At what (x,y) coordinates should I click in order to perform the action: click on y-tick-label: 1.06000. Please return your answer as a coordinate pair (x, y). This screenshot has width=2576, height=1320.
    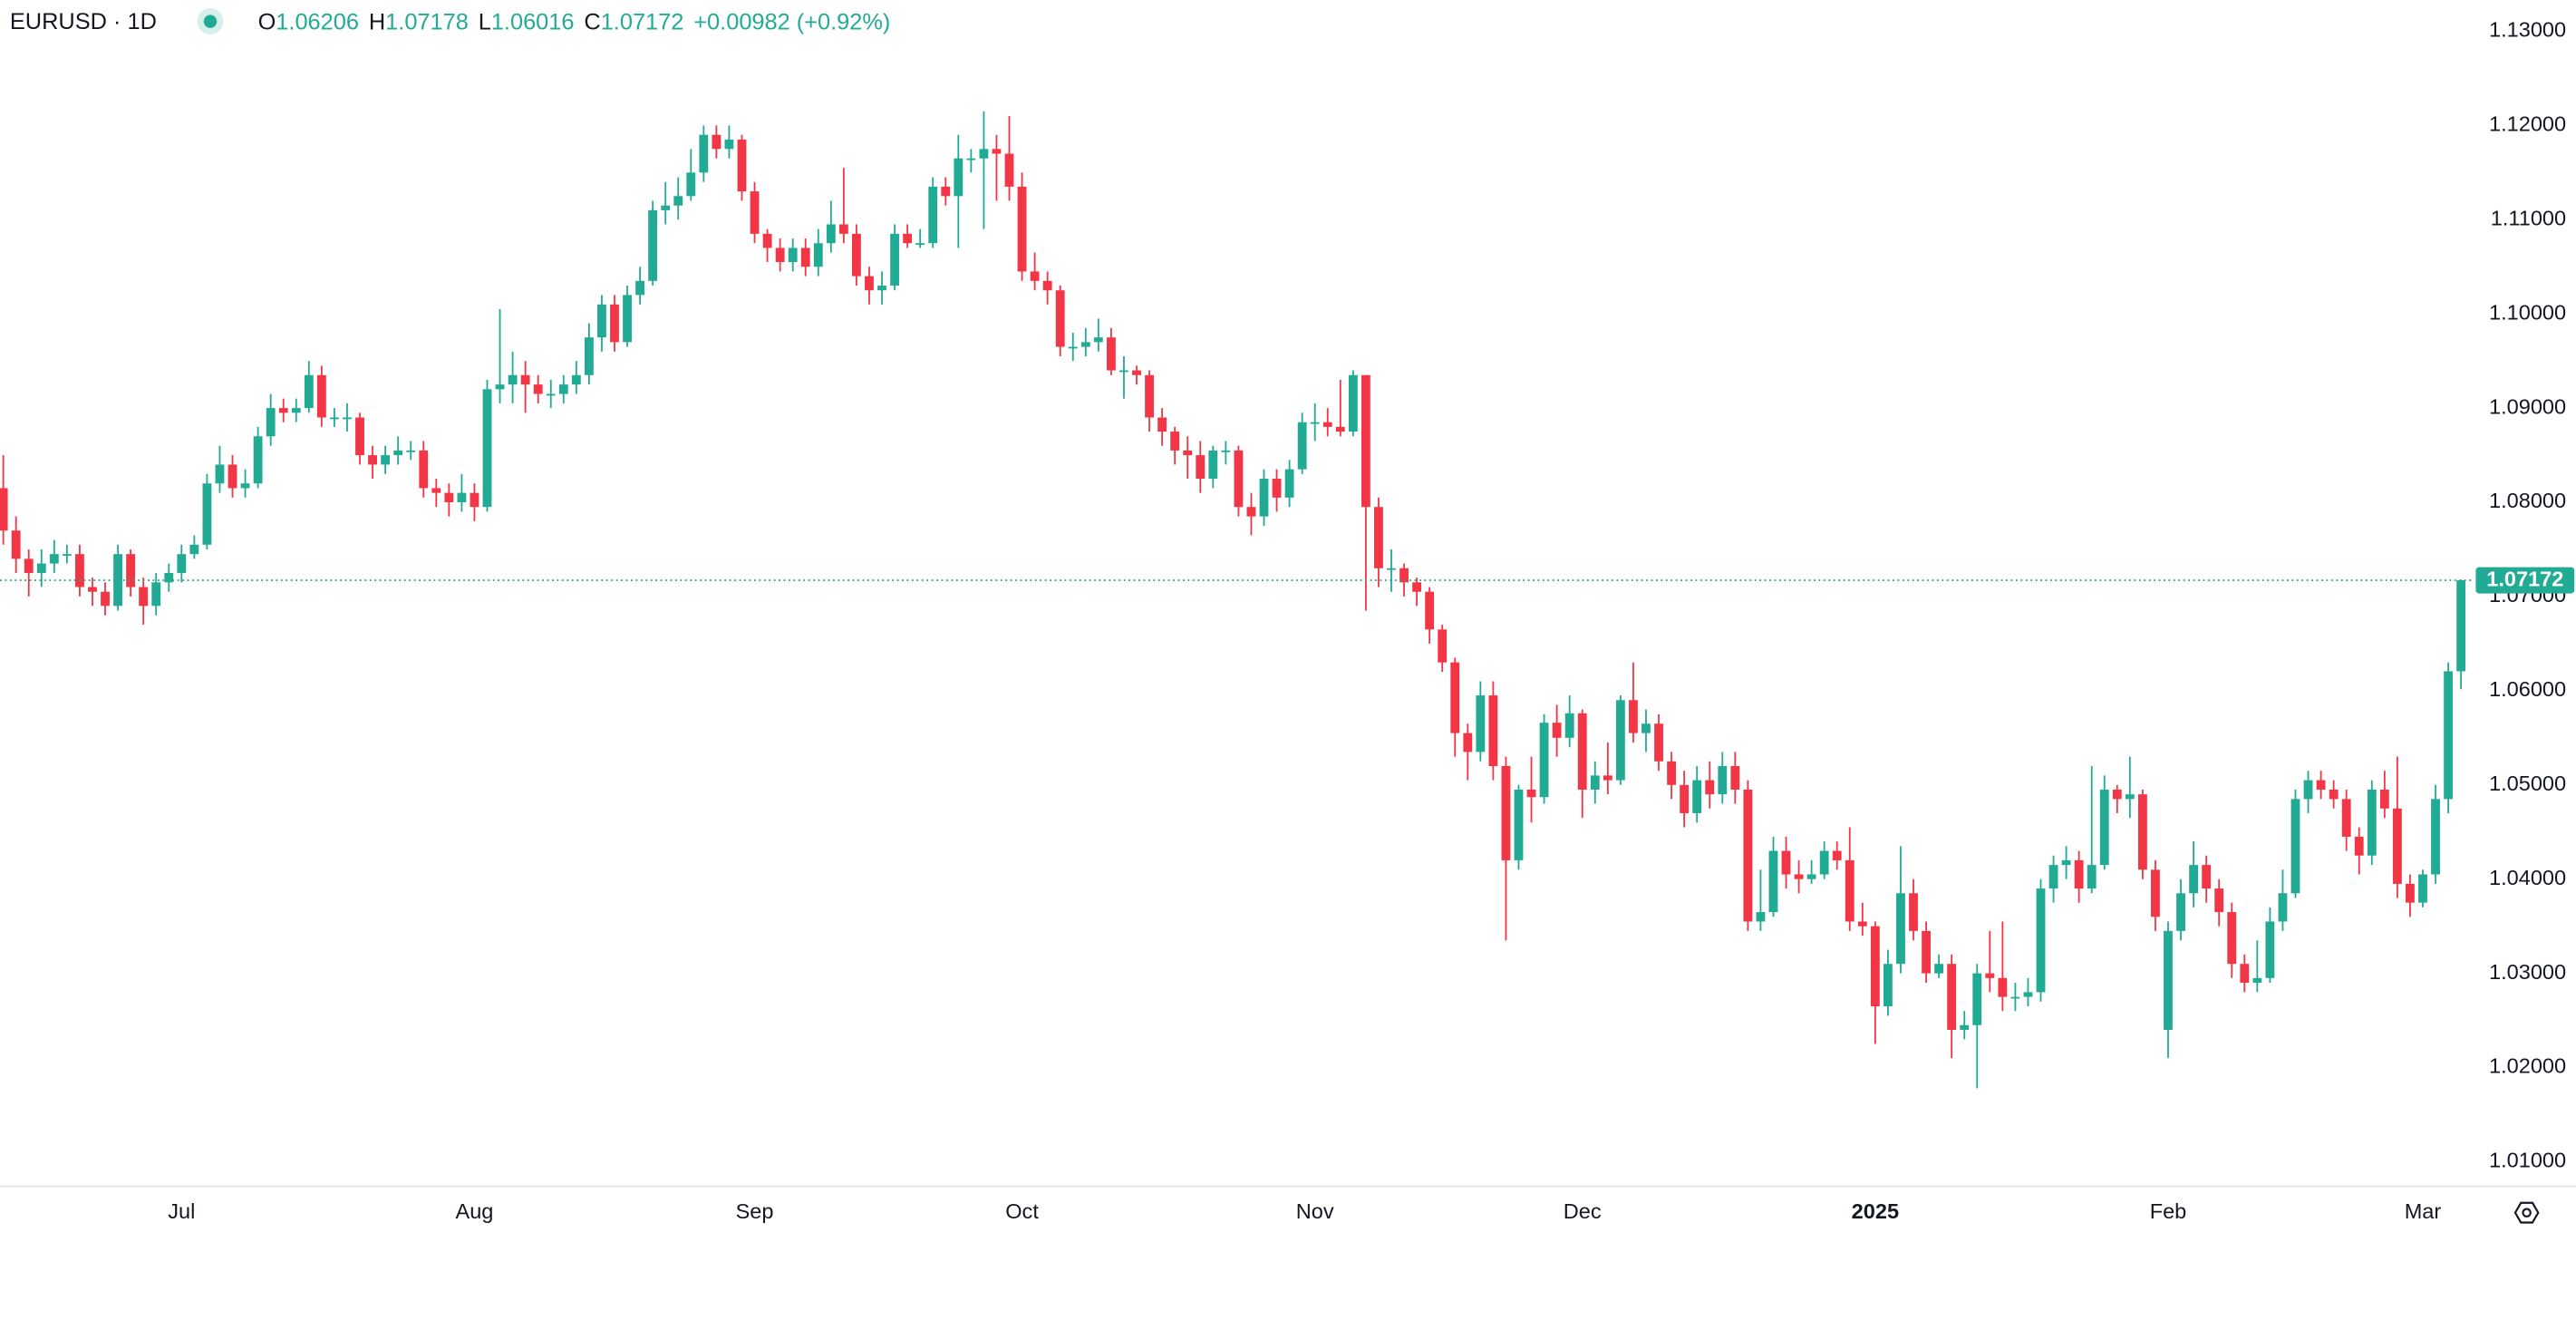
    Looking at the image, I should click on (2527, 689).